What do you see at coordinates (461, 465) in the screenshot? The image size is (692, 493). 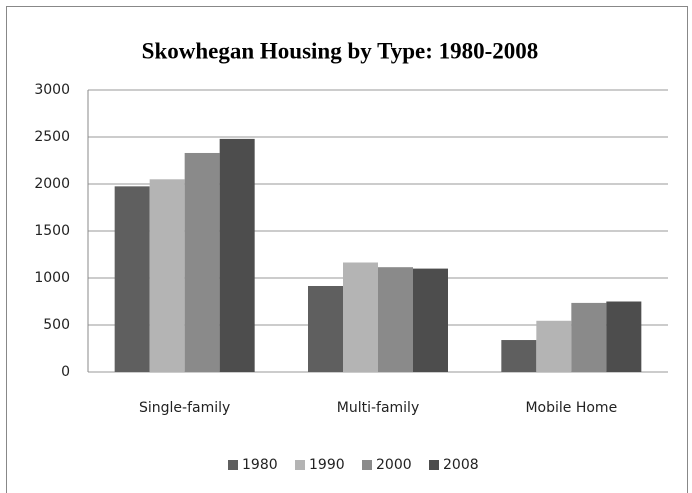 I see `legend-label: 2008` at bounding box center [461, 465].